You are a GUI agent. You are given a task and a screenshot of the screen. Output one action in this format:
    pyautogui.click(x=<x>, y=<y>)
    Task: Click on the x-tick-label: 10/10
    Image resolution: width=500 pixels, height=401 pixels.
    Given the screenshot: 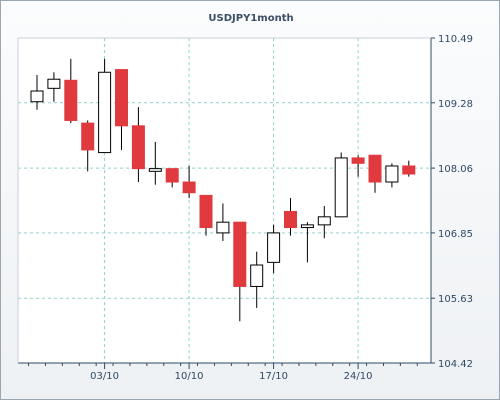 What is the action you would take?
    pyautogui.click(x=189, y=376)
    